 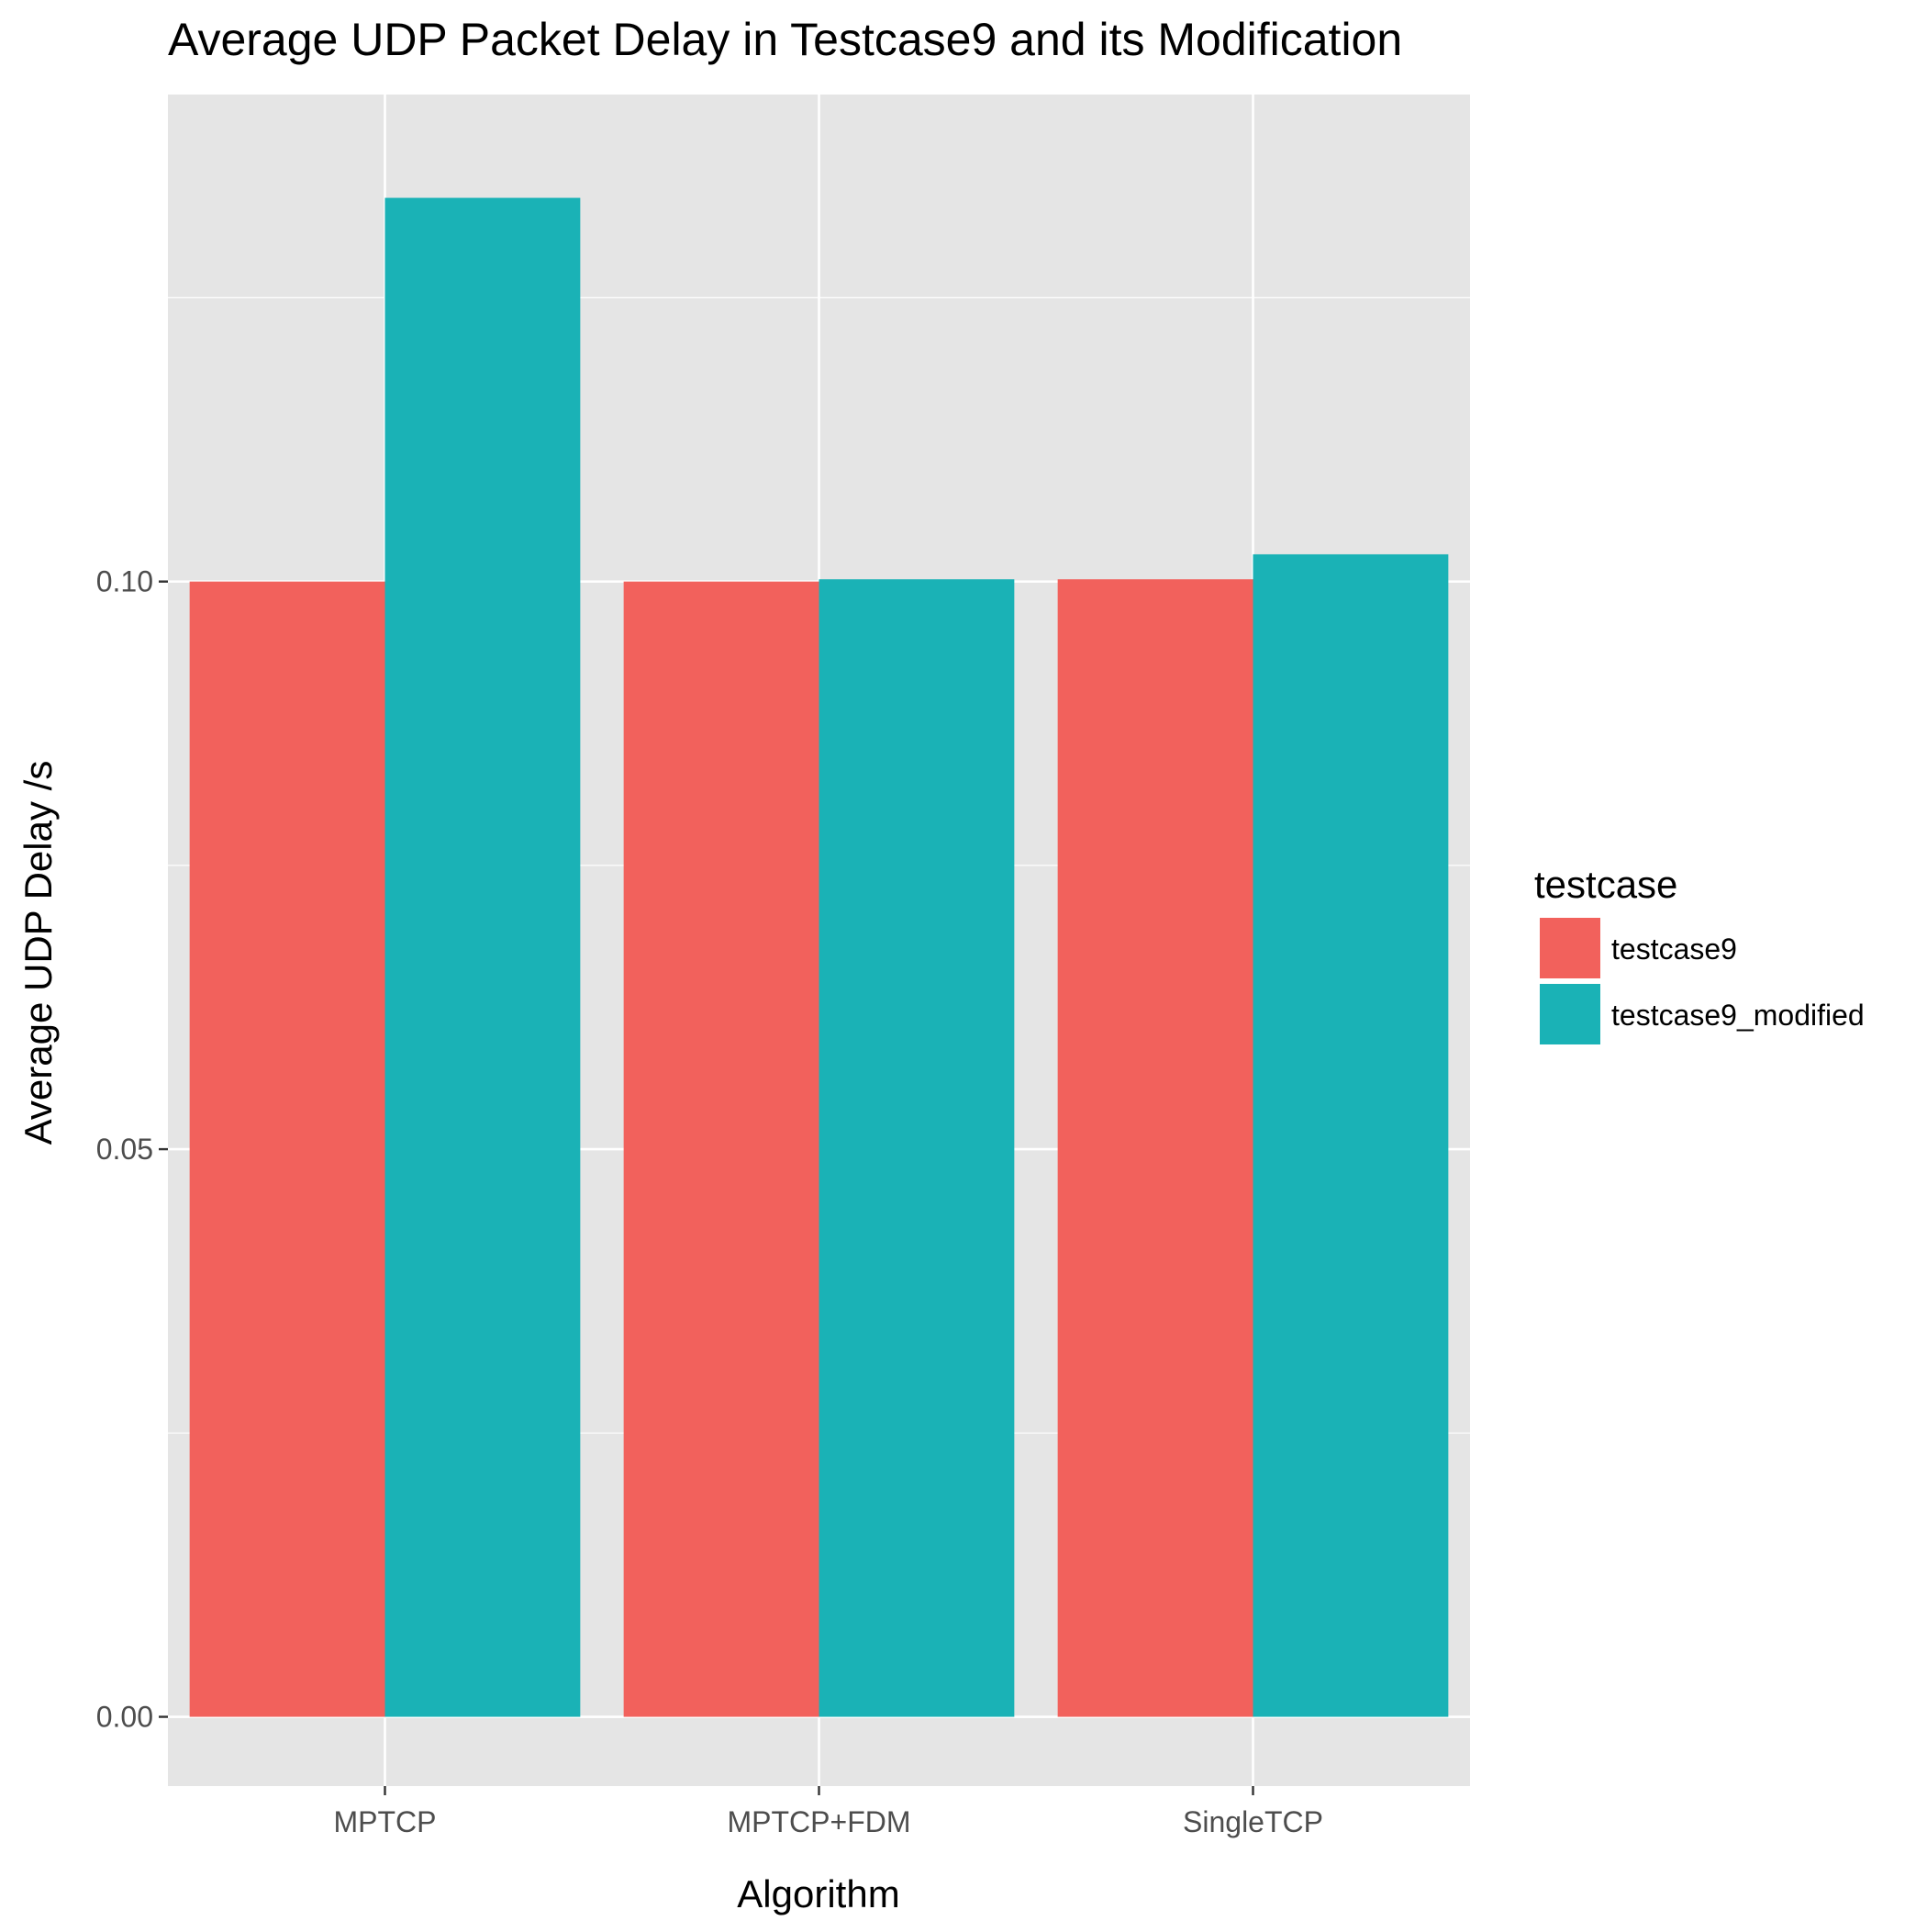 What do you see at coordinates (124, 581) in the screenshot?
I see `y-tick-label: 0.10` at bounding box center [124, 581].